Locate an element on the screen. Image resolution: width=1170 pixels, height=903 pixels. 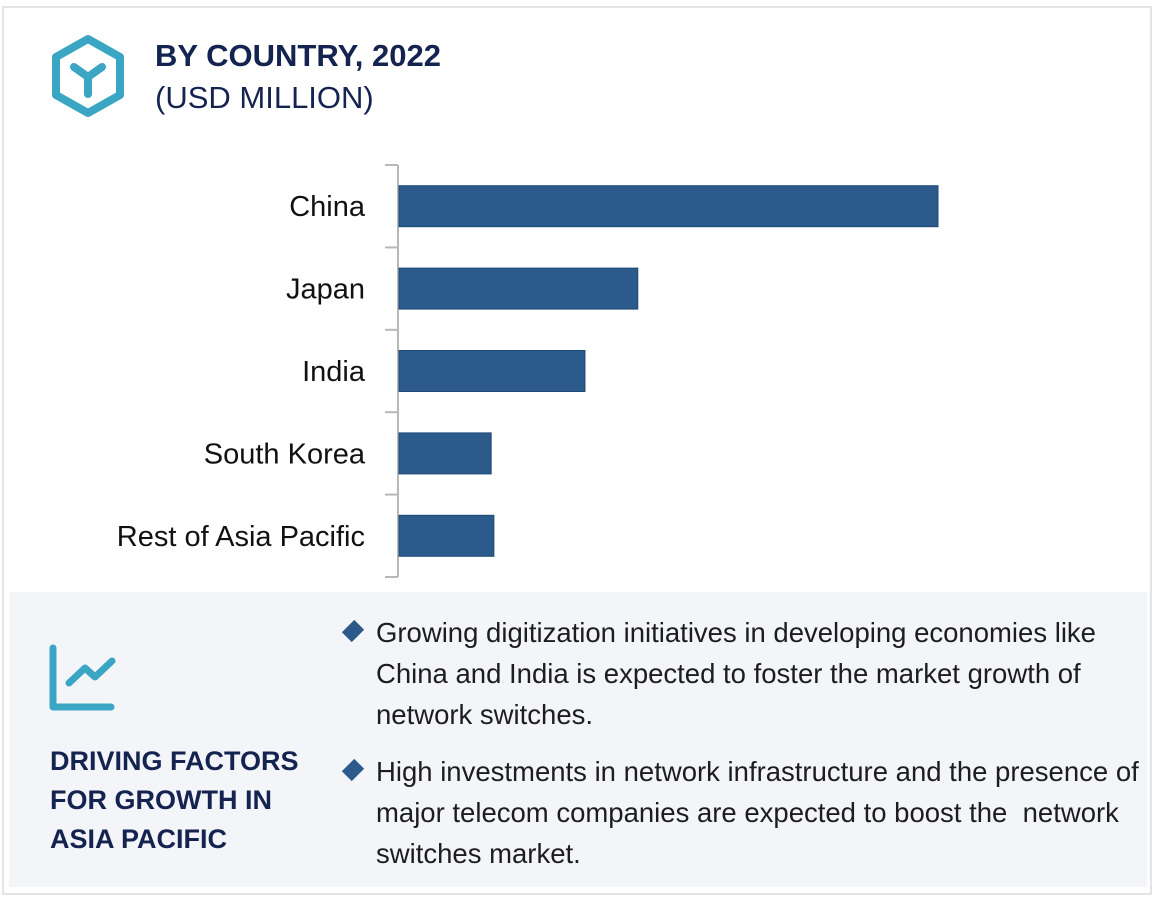
chart-subtitle: (USD MILLION) is located at coordinates (264, 97).